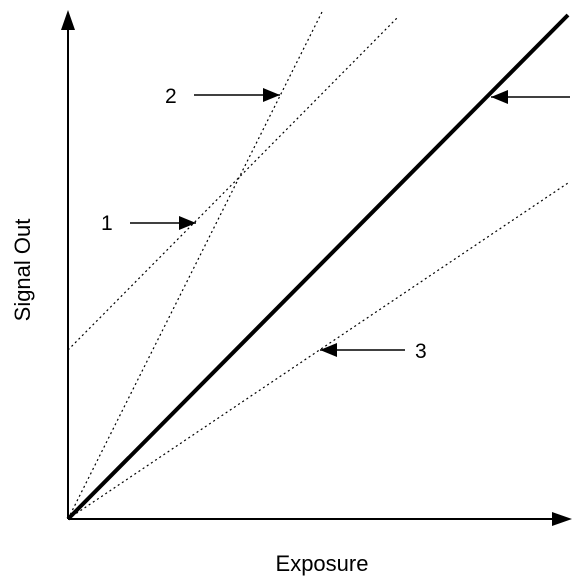 The image size is (573, 583). I want to click on x-axis-label: Exposure, so click(322, 563).